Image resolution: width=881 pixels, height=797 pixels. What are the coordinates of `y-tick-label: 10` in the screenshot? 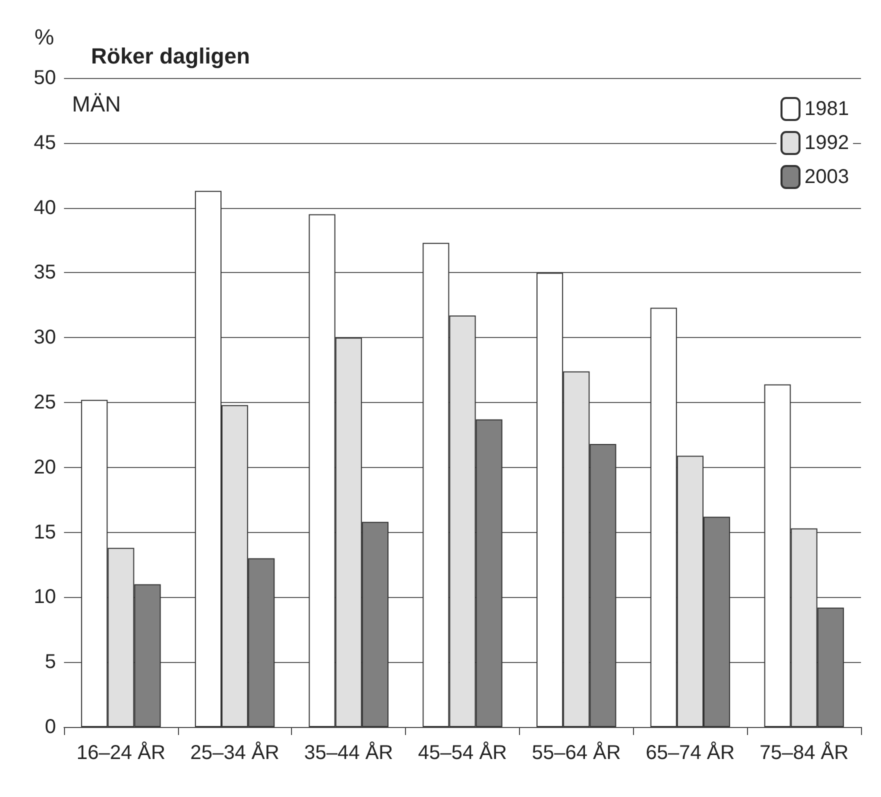 It's located at (45, 597).